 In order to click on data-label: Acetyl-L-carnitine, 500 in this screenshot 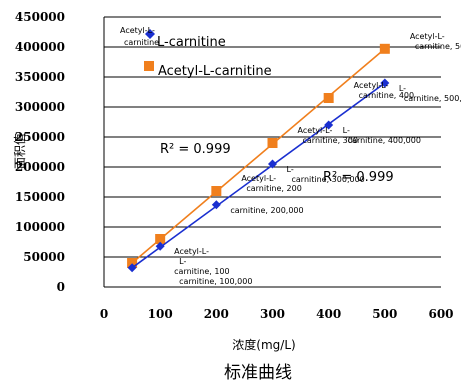, I will do `click(435, 41)`.